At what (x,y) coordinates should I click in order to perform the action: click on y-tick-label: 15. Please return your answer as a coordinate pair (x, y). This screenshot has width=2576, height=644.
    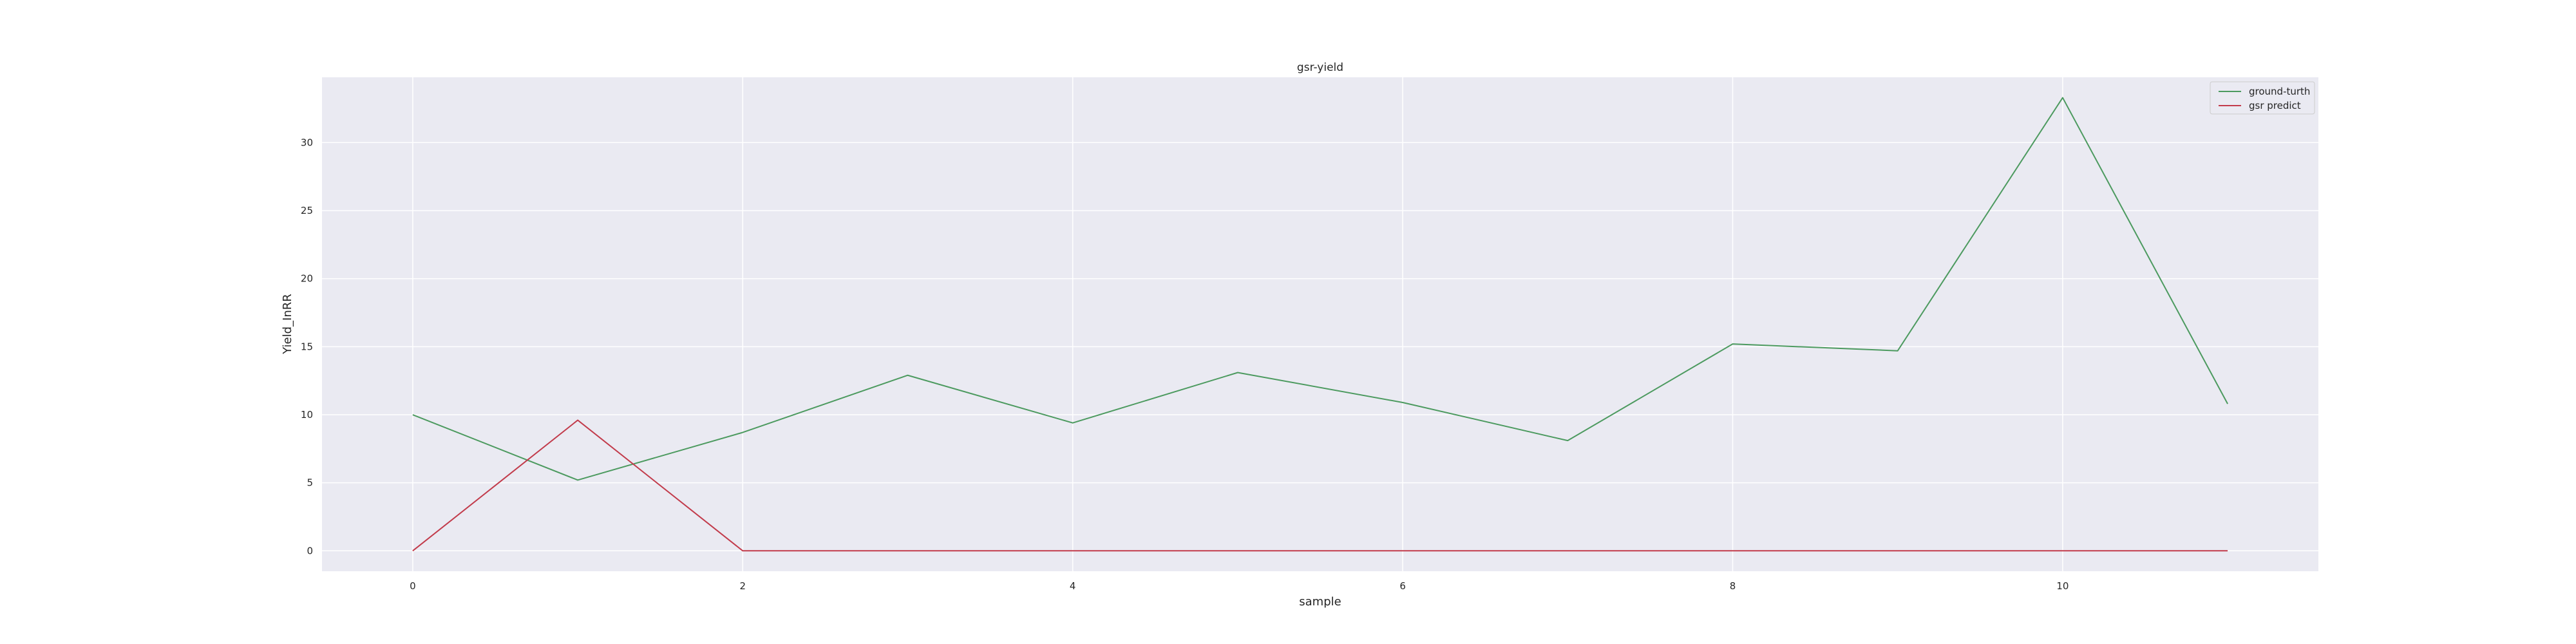
    Looking at the image, I should click on (307, 347).